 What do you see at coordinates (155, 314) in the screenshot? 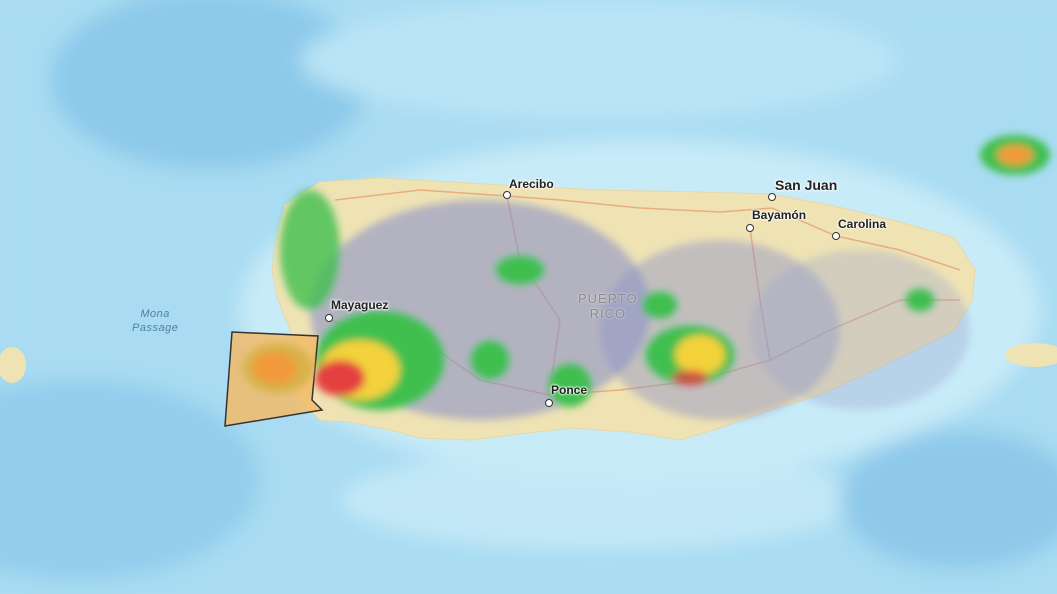
I see `water-label-line: Mona` at bounding box center [155, 314].